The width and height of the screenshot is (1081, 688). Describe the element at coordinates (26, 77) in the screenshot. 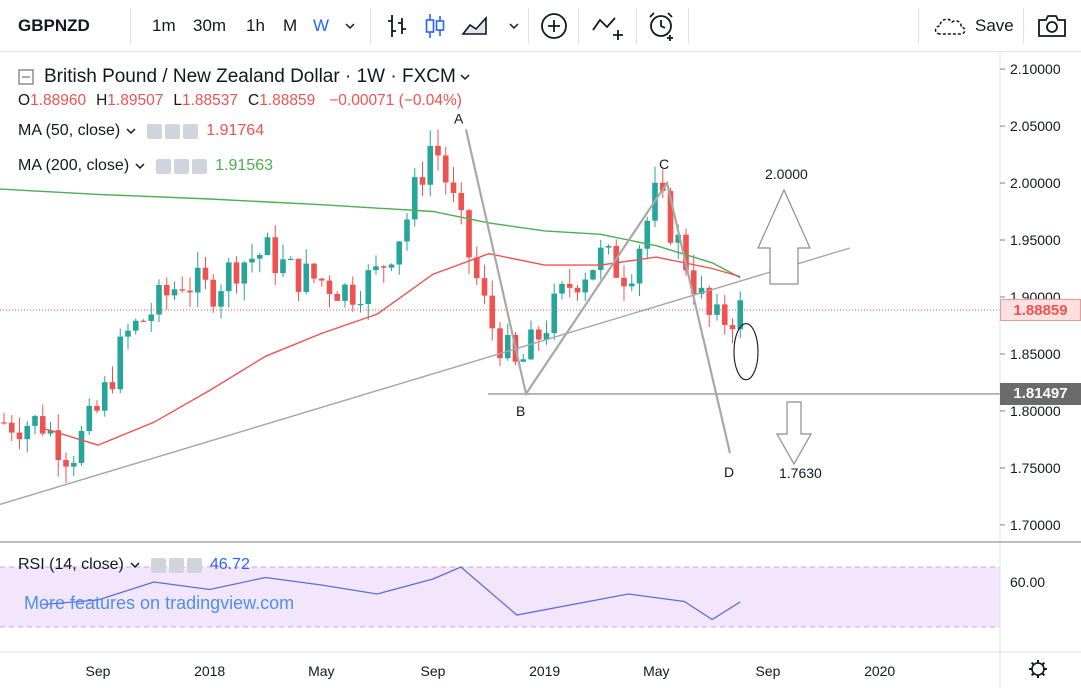

I see `collapse-square-icon` at that location.